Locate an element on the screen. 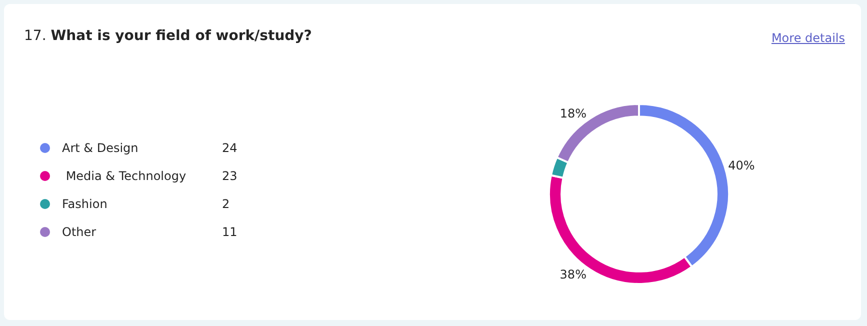 Image resolution: width=867 pixels, height=326 pixels. chart-title: 17. What is your field of work/study? is located at coordinates (168, 36).